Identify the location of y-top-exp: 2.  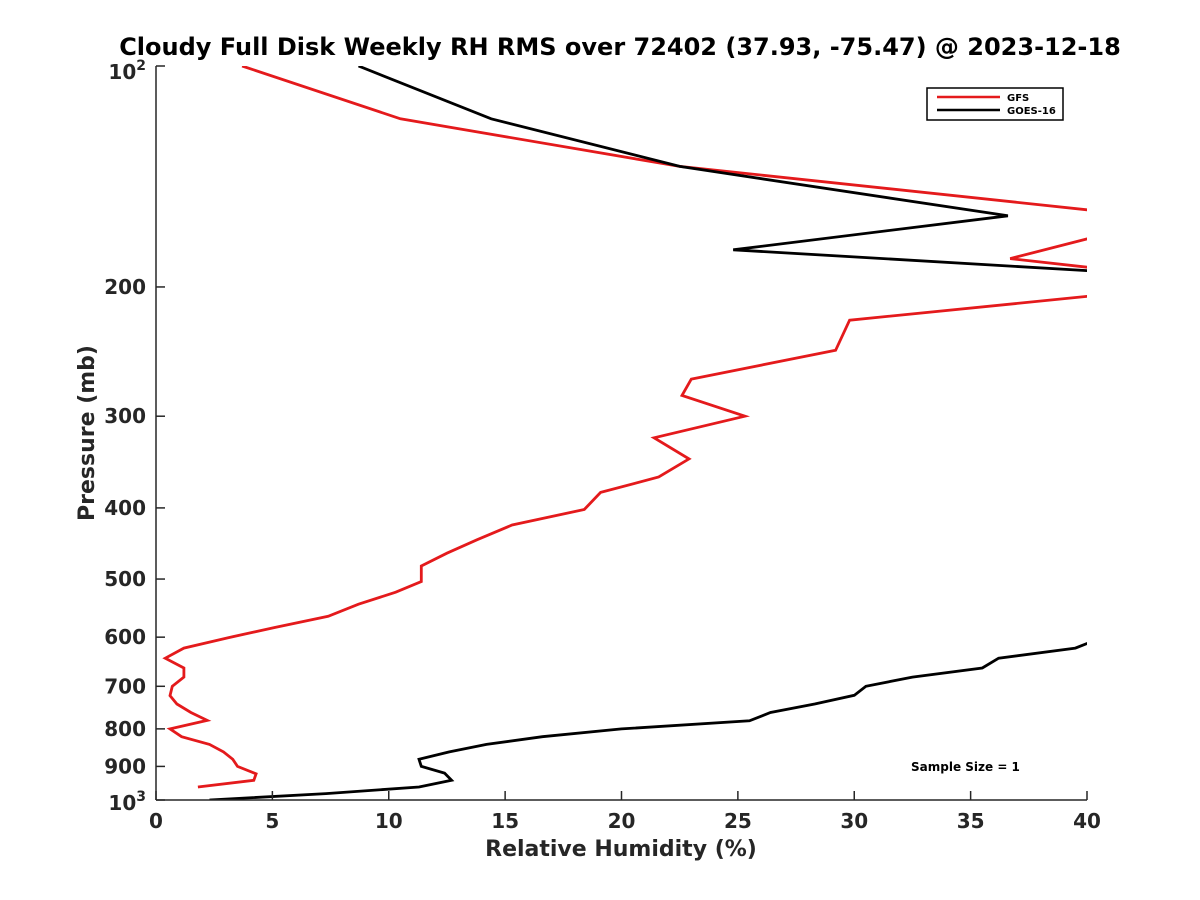
(141, 66).